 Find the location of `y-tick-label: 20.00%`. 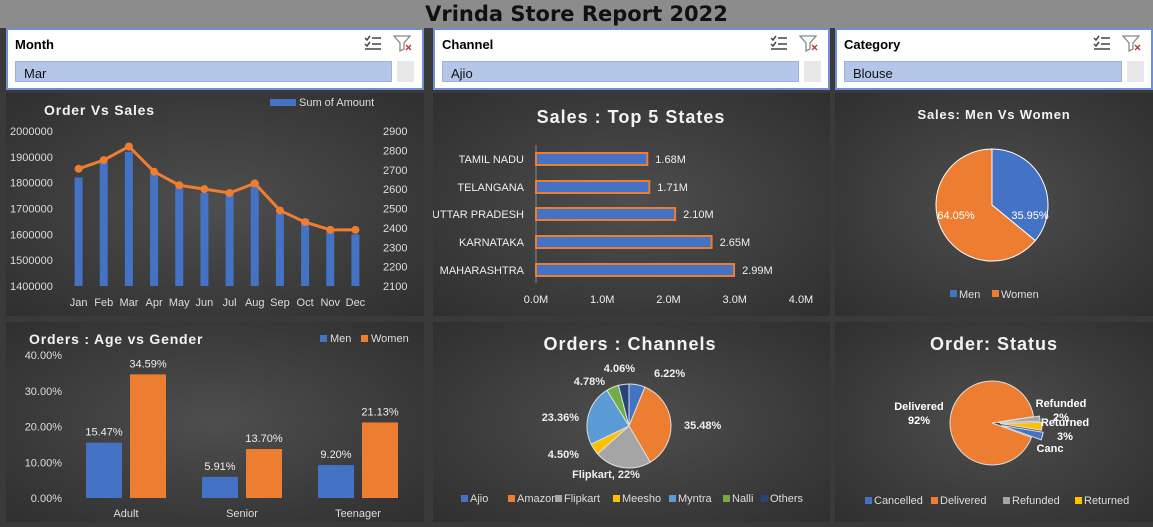

y-tick-label: 20.00% is located at coordinates (44, 428).